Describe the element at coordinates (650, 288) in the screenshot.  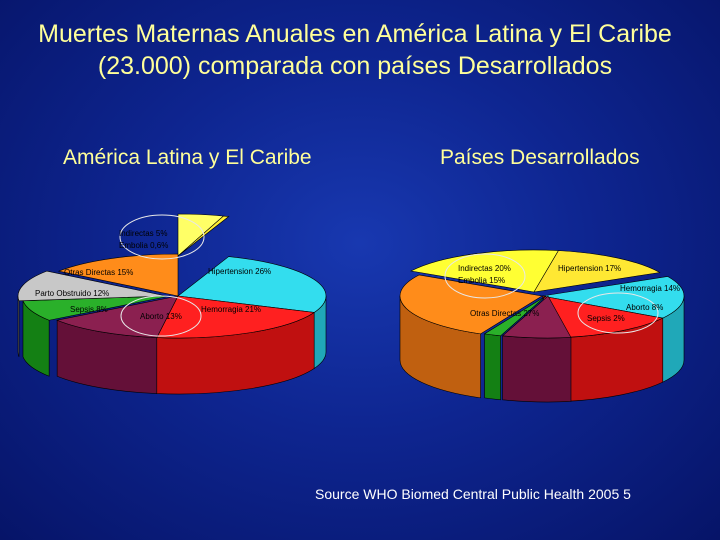
I see `data-label-hemorragia: Hemorragia 14%` at that location.